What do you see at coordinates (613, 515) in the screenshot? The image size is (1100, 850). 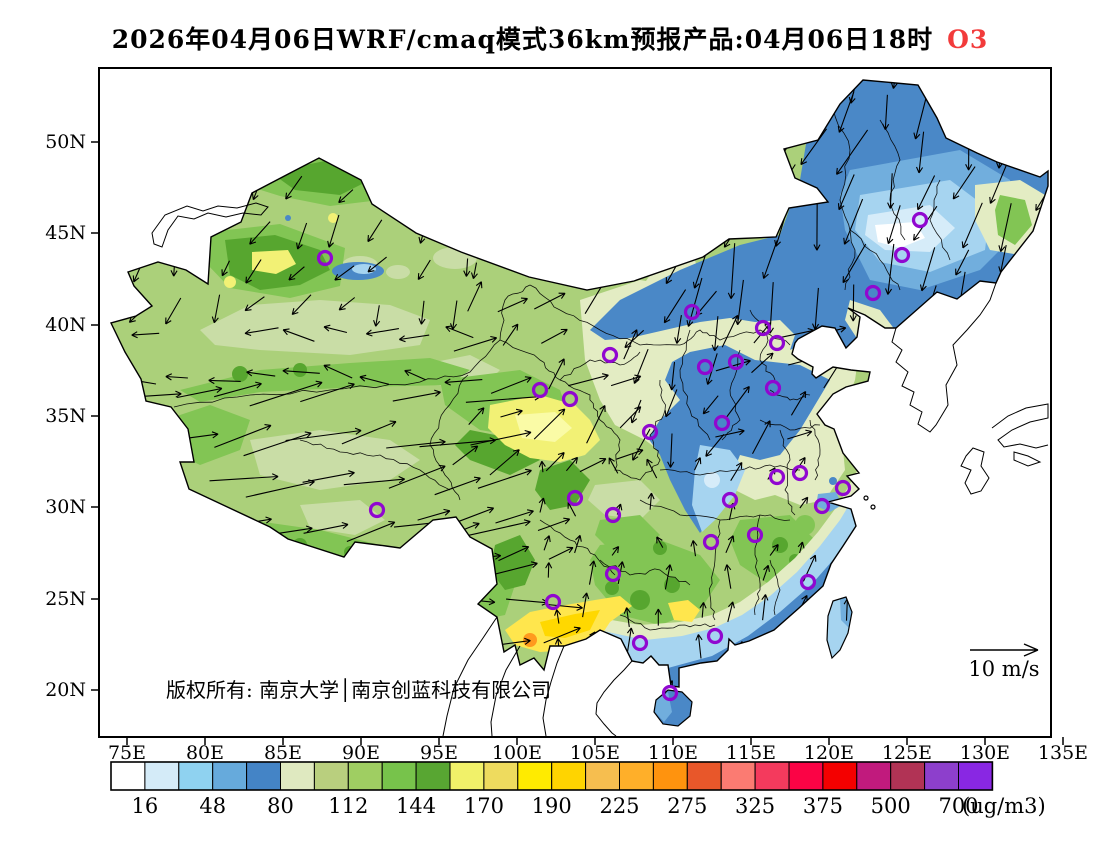 I see `city-marker-chongqing` at bounding box center [613, 515].